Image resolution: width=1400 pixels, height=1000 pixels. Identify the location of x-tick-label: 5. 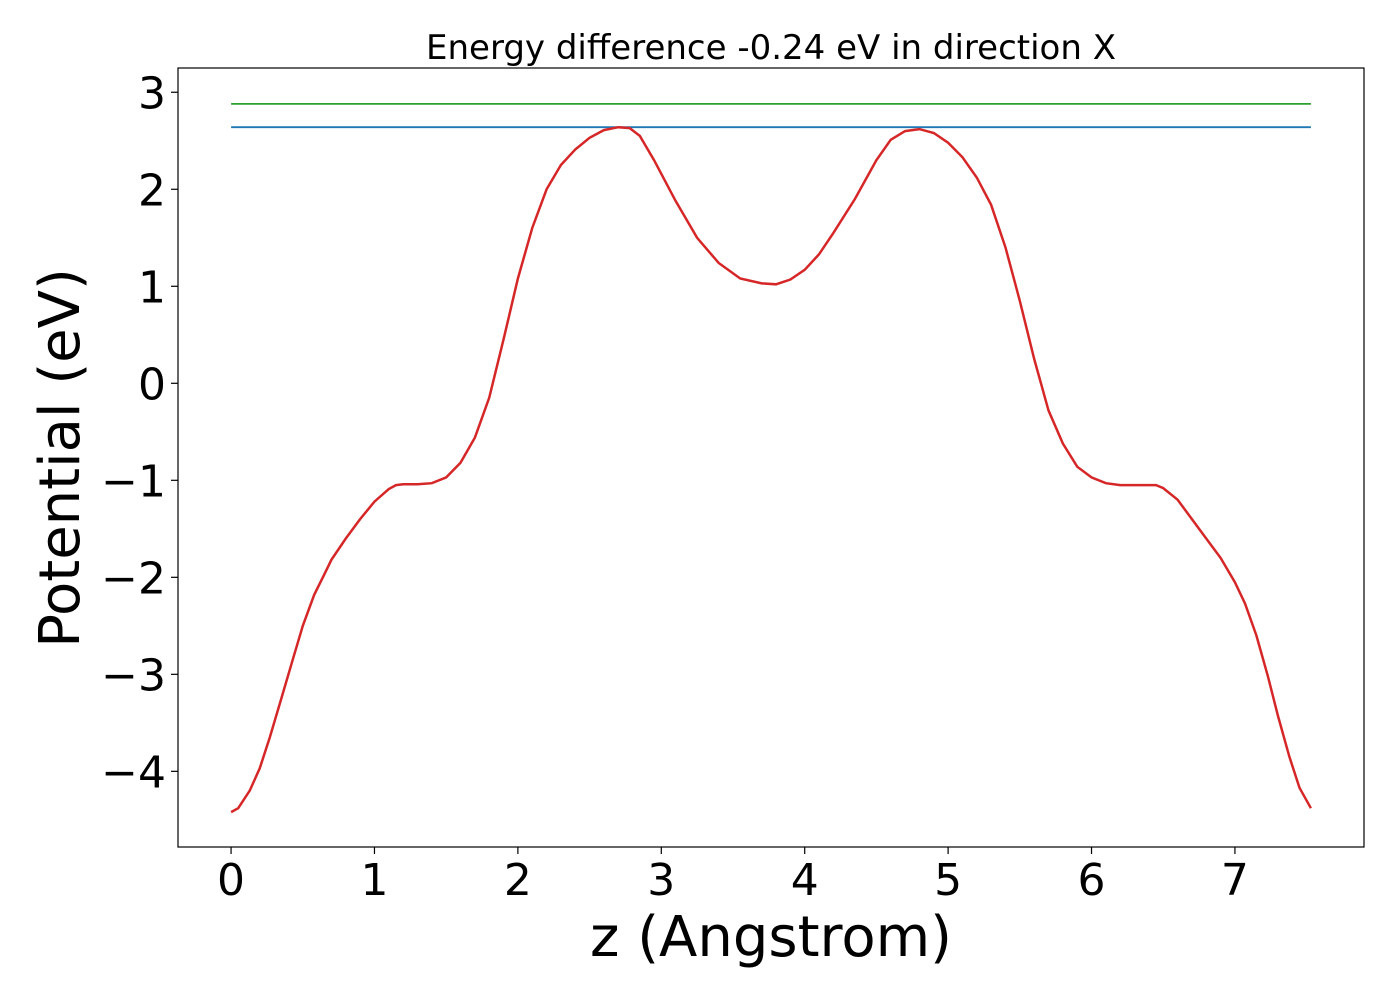
(948, 880).